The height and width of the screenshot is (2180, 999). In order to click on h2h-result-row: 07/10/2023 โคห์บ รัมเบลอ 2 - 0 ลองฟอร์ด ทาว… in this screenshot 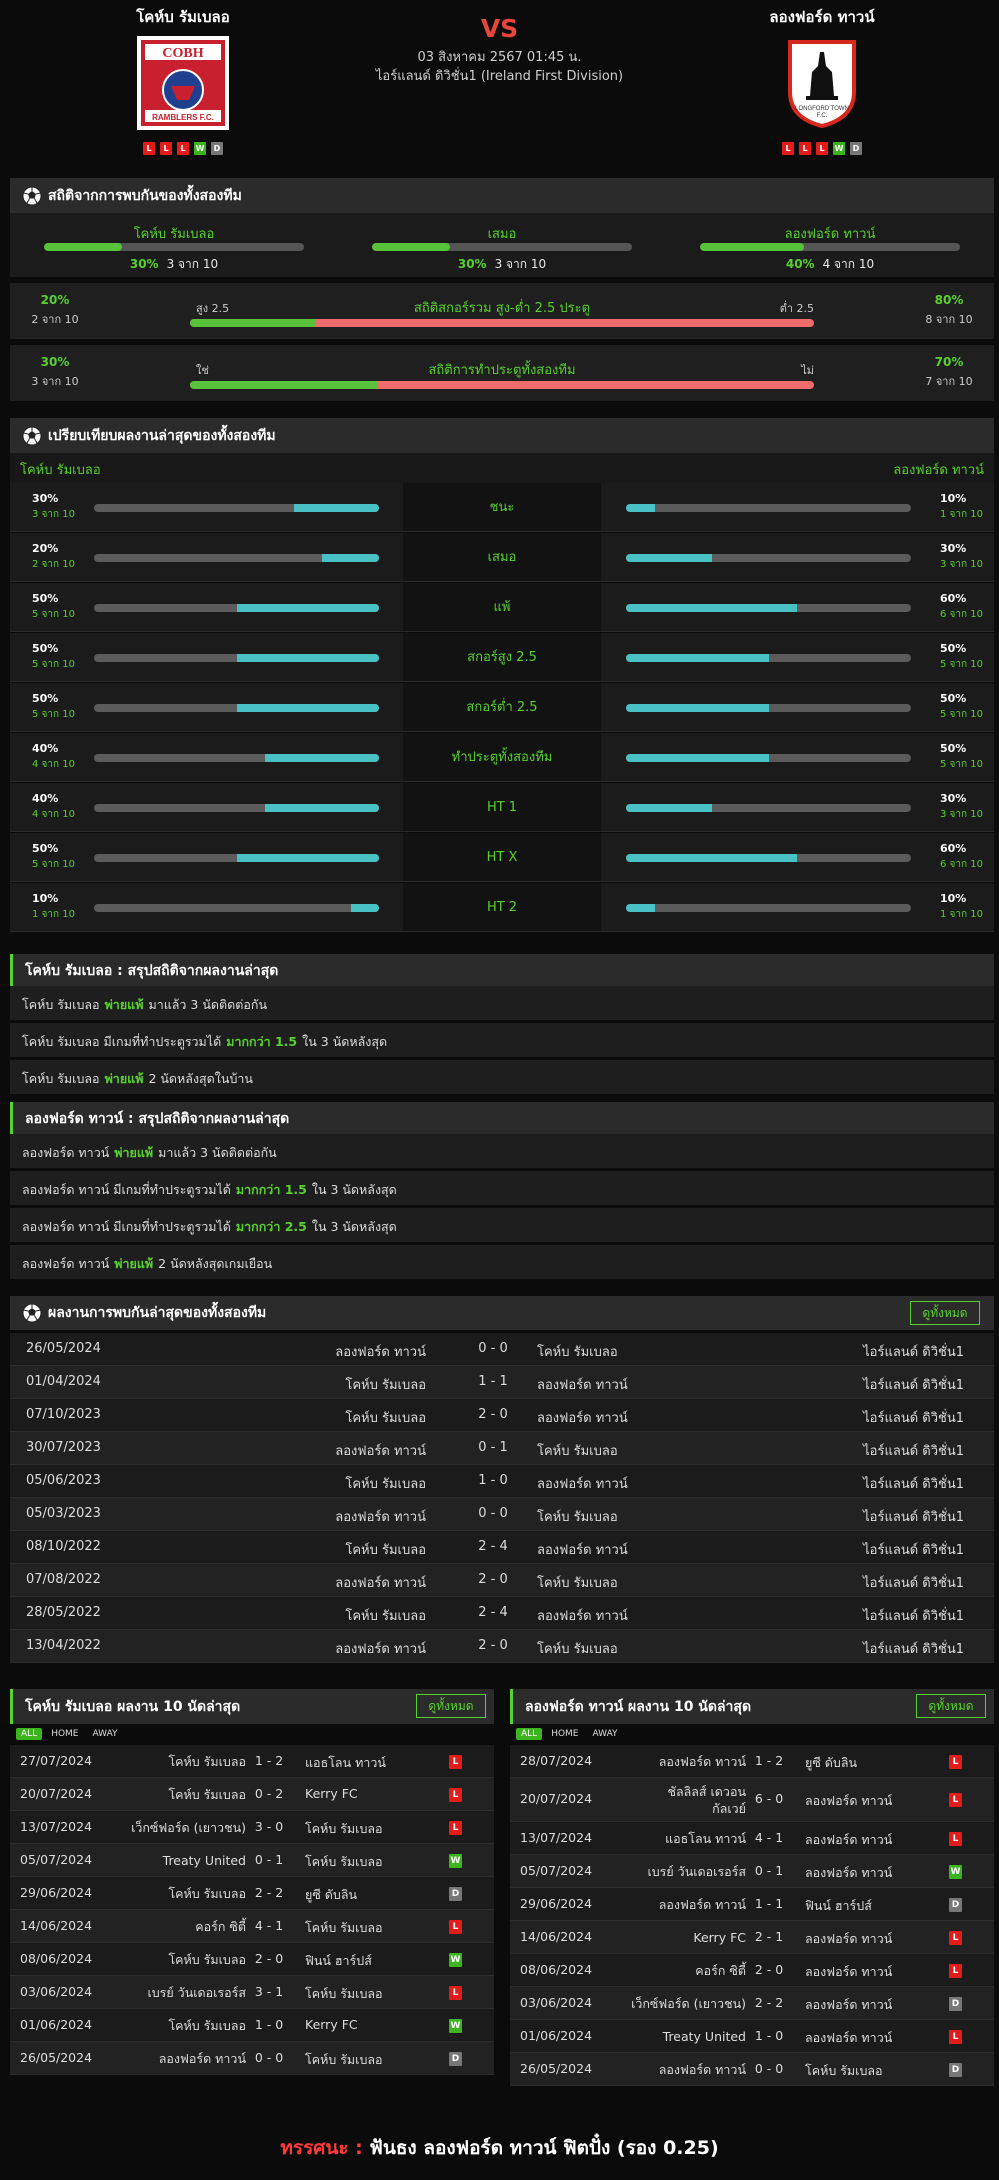, I will do `click(502, 1415)`.